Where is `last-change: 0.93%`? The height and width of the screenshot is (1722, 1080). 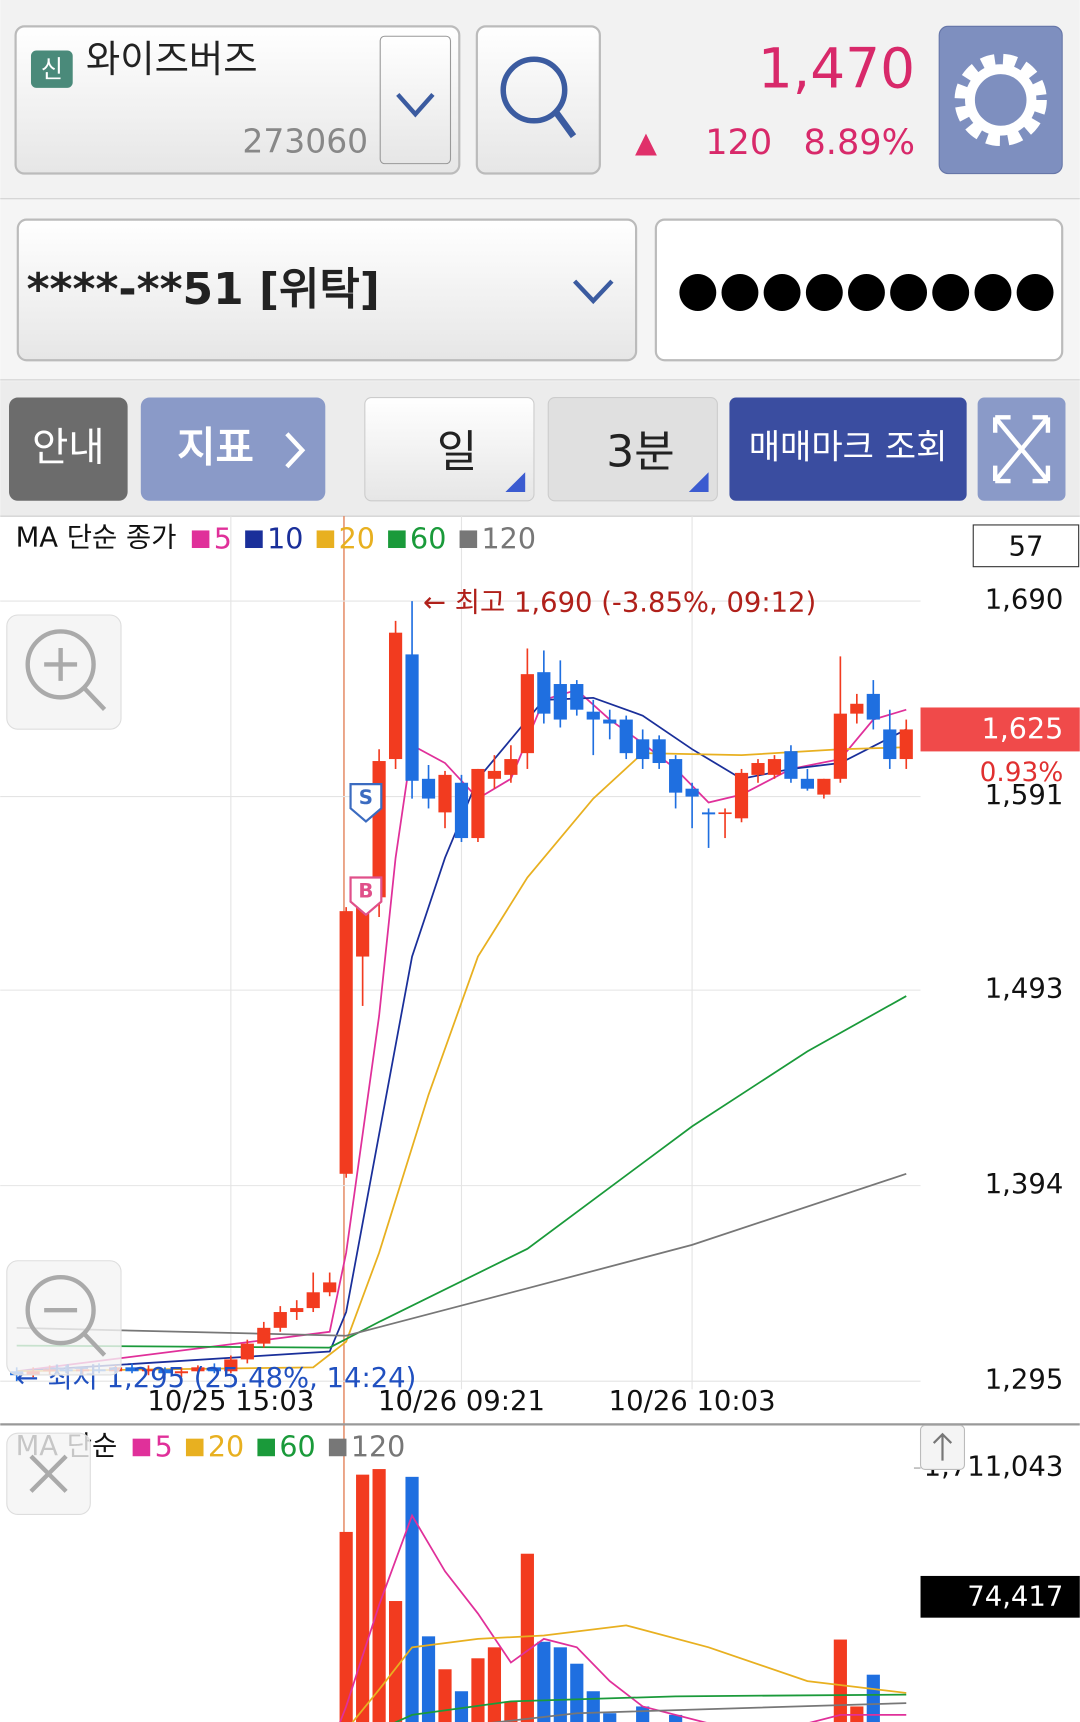
last-change: 0.93% is located at coordinates (1022, 773).